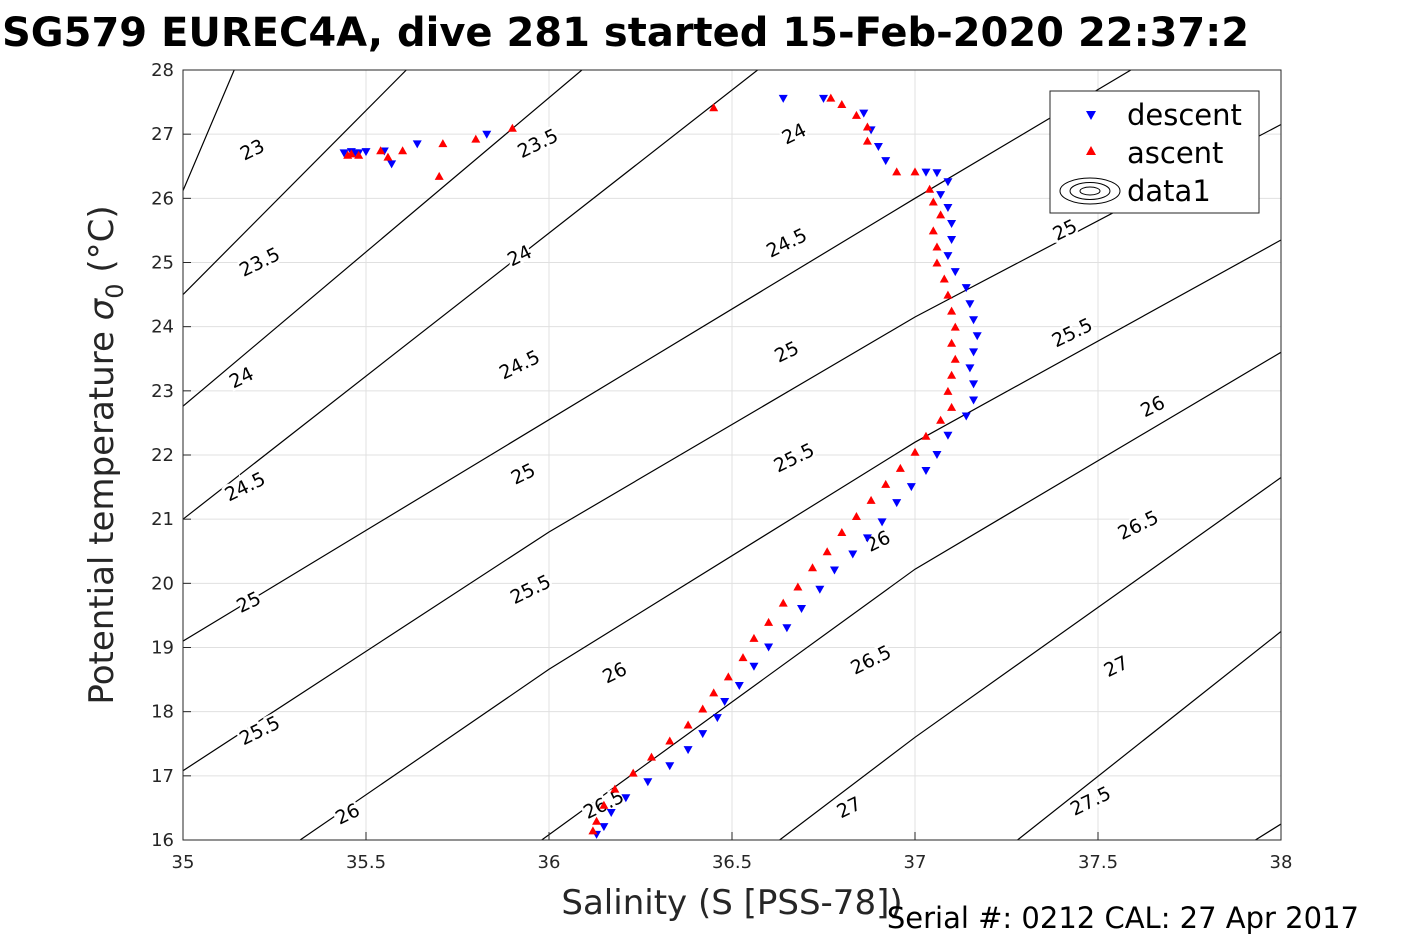 Image resolution: width=1417 pixels, height=945 pixels. Describe the element at coordinates (731, 903) in the screenshot. I see `x-axis-label: Salinity (S [PSS-78])` at that location.